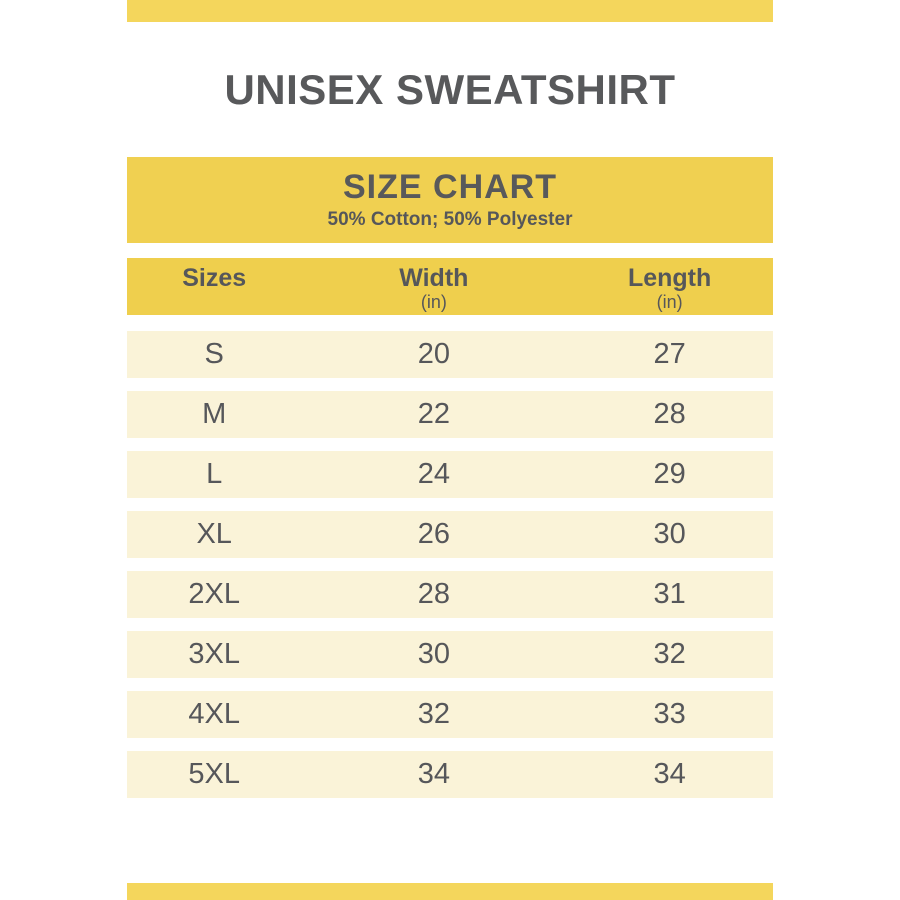 This screenshot has width=900, height=900. I want to click on length-cell: 28, so click(669, 414).